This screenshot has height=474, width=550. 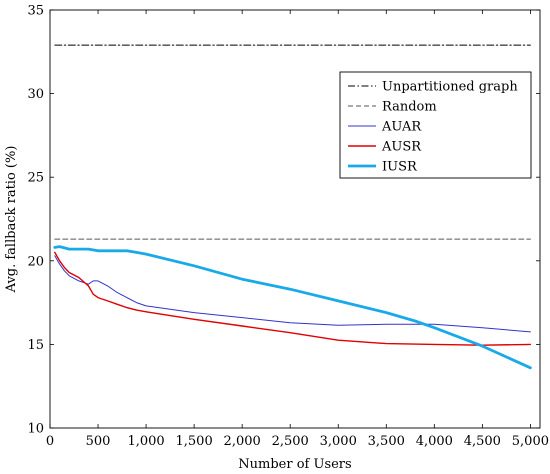 What do you see at coordinates (194, 441) in the screenshot?
I see `x-tick-label: 1,500` at bounding box center [194, 441].